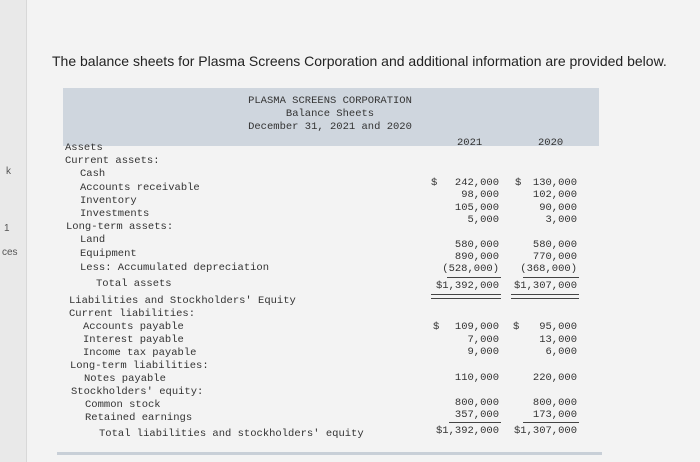 Image resolution: width=700 pixels, height=462 pixels. Describe the element at coordinates (558, 208) in the screenshot. I see `value-2020: 90,000` at that location.